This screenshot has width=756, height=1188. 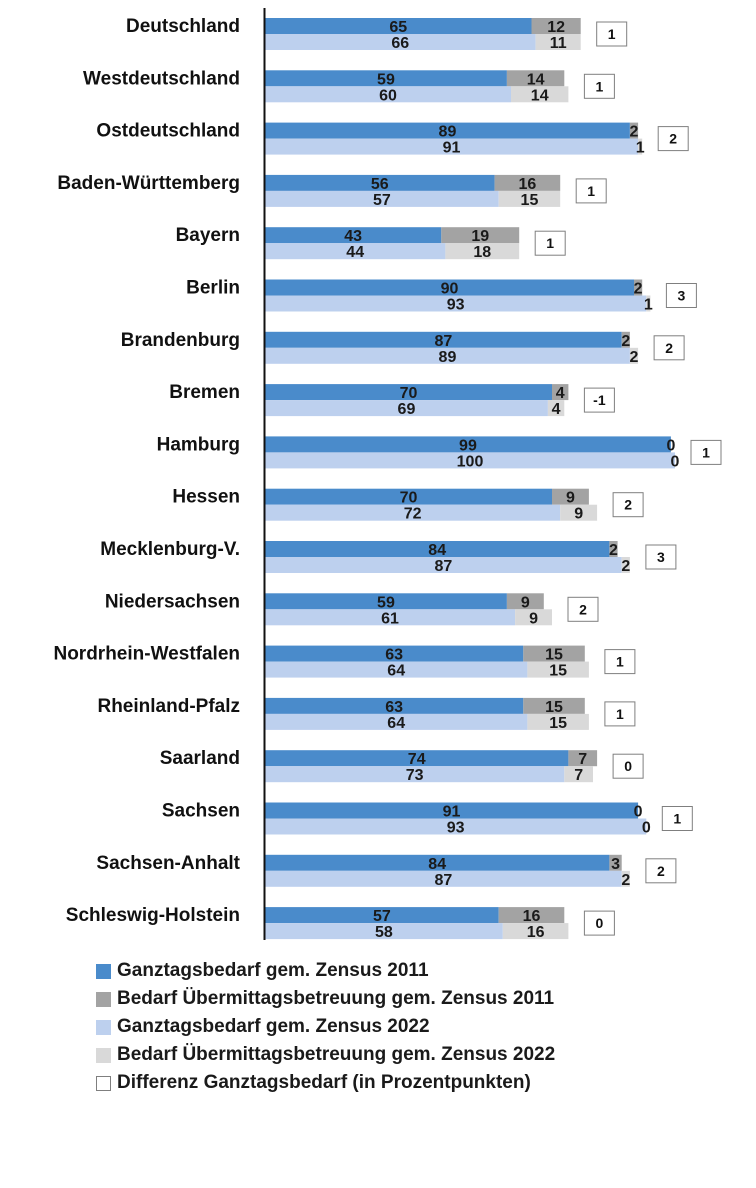 What do you see at coordinates (148, 183) in the screenshot?
I see `category-label: Baden-Württemberg` at bounding box center [148, 183].